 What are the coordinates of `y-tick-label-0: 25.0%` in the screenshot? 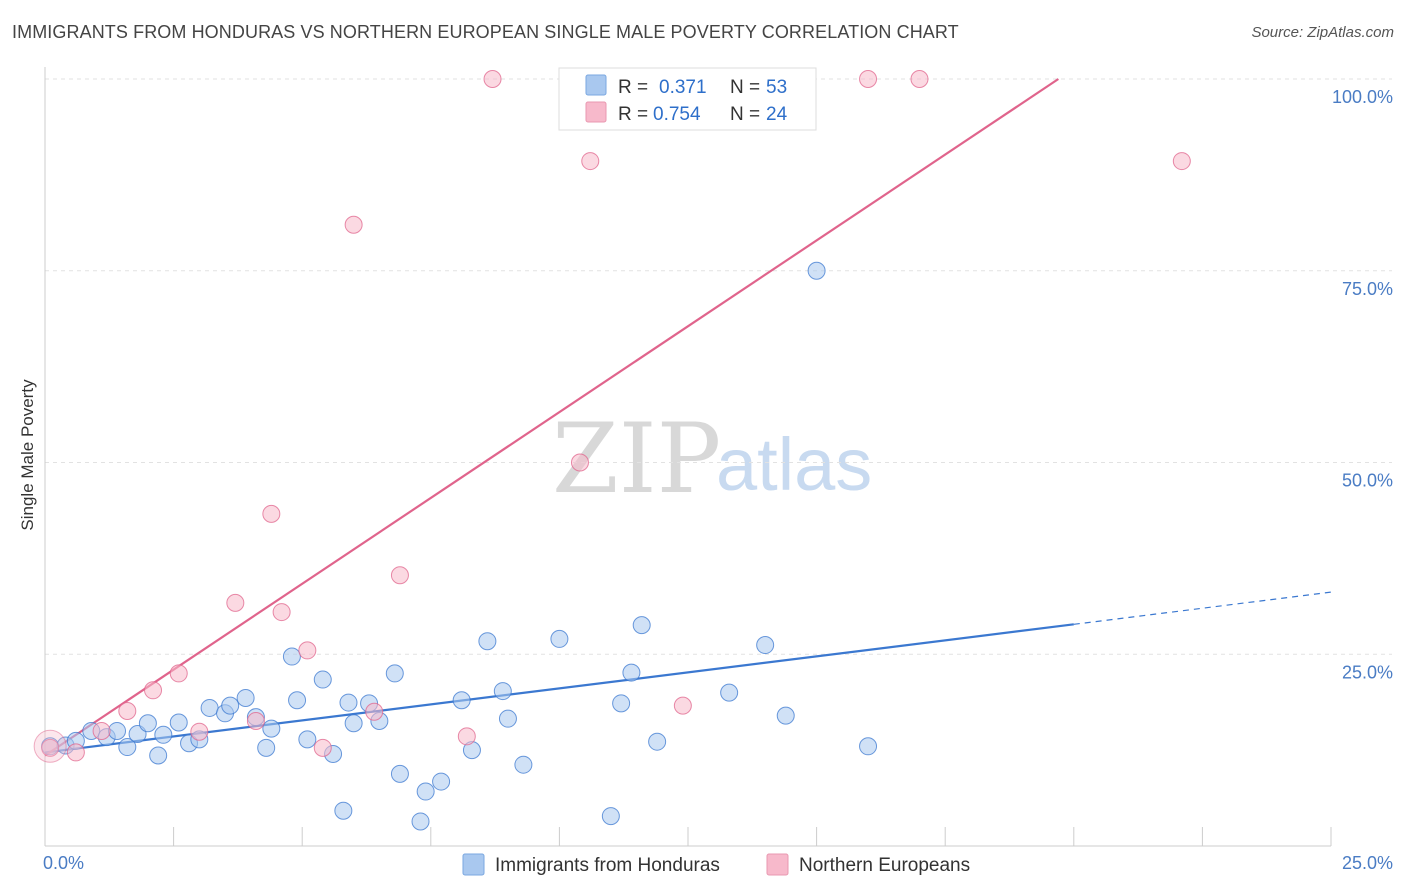 It's located at (1367, 672).